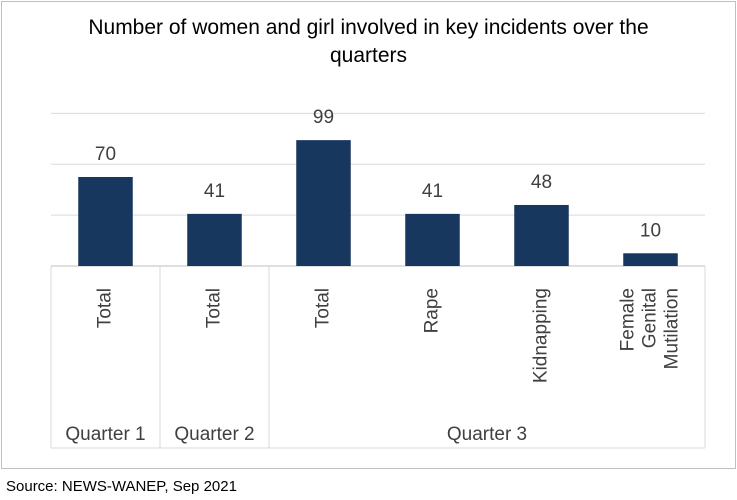  Describe the element at coordinates (323, 117) in the screenshot. I see `value-label: 99` at that location.